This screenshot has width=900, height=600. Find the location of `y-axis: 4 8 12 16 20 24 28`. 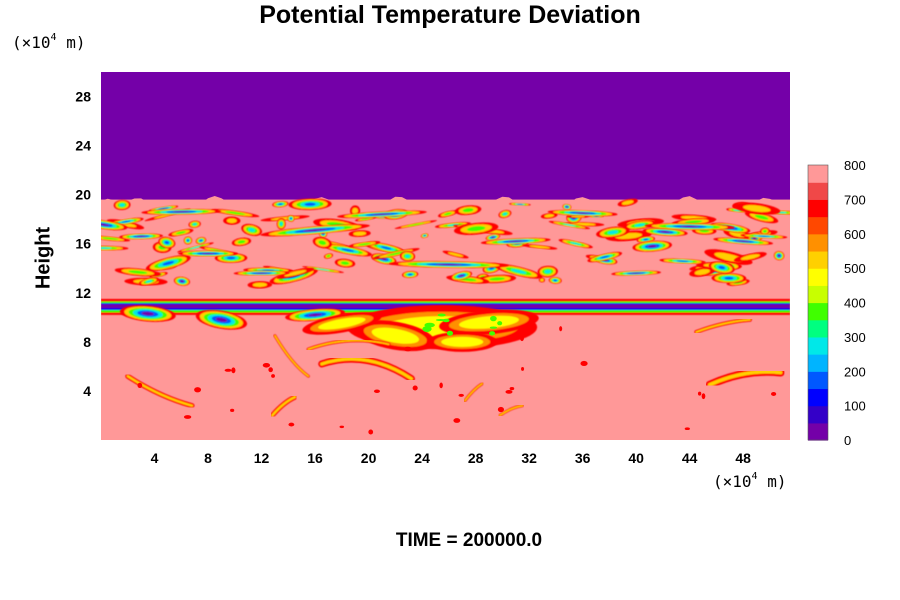

y-axis: 4 8 12 16 20 24 28 is located at coordinates (83, 244).